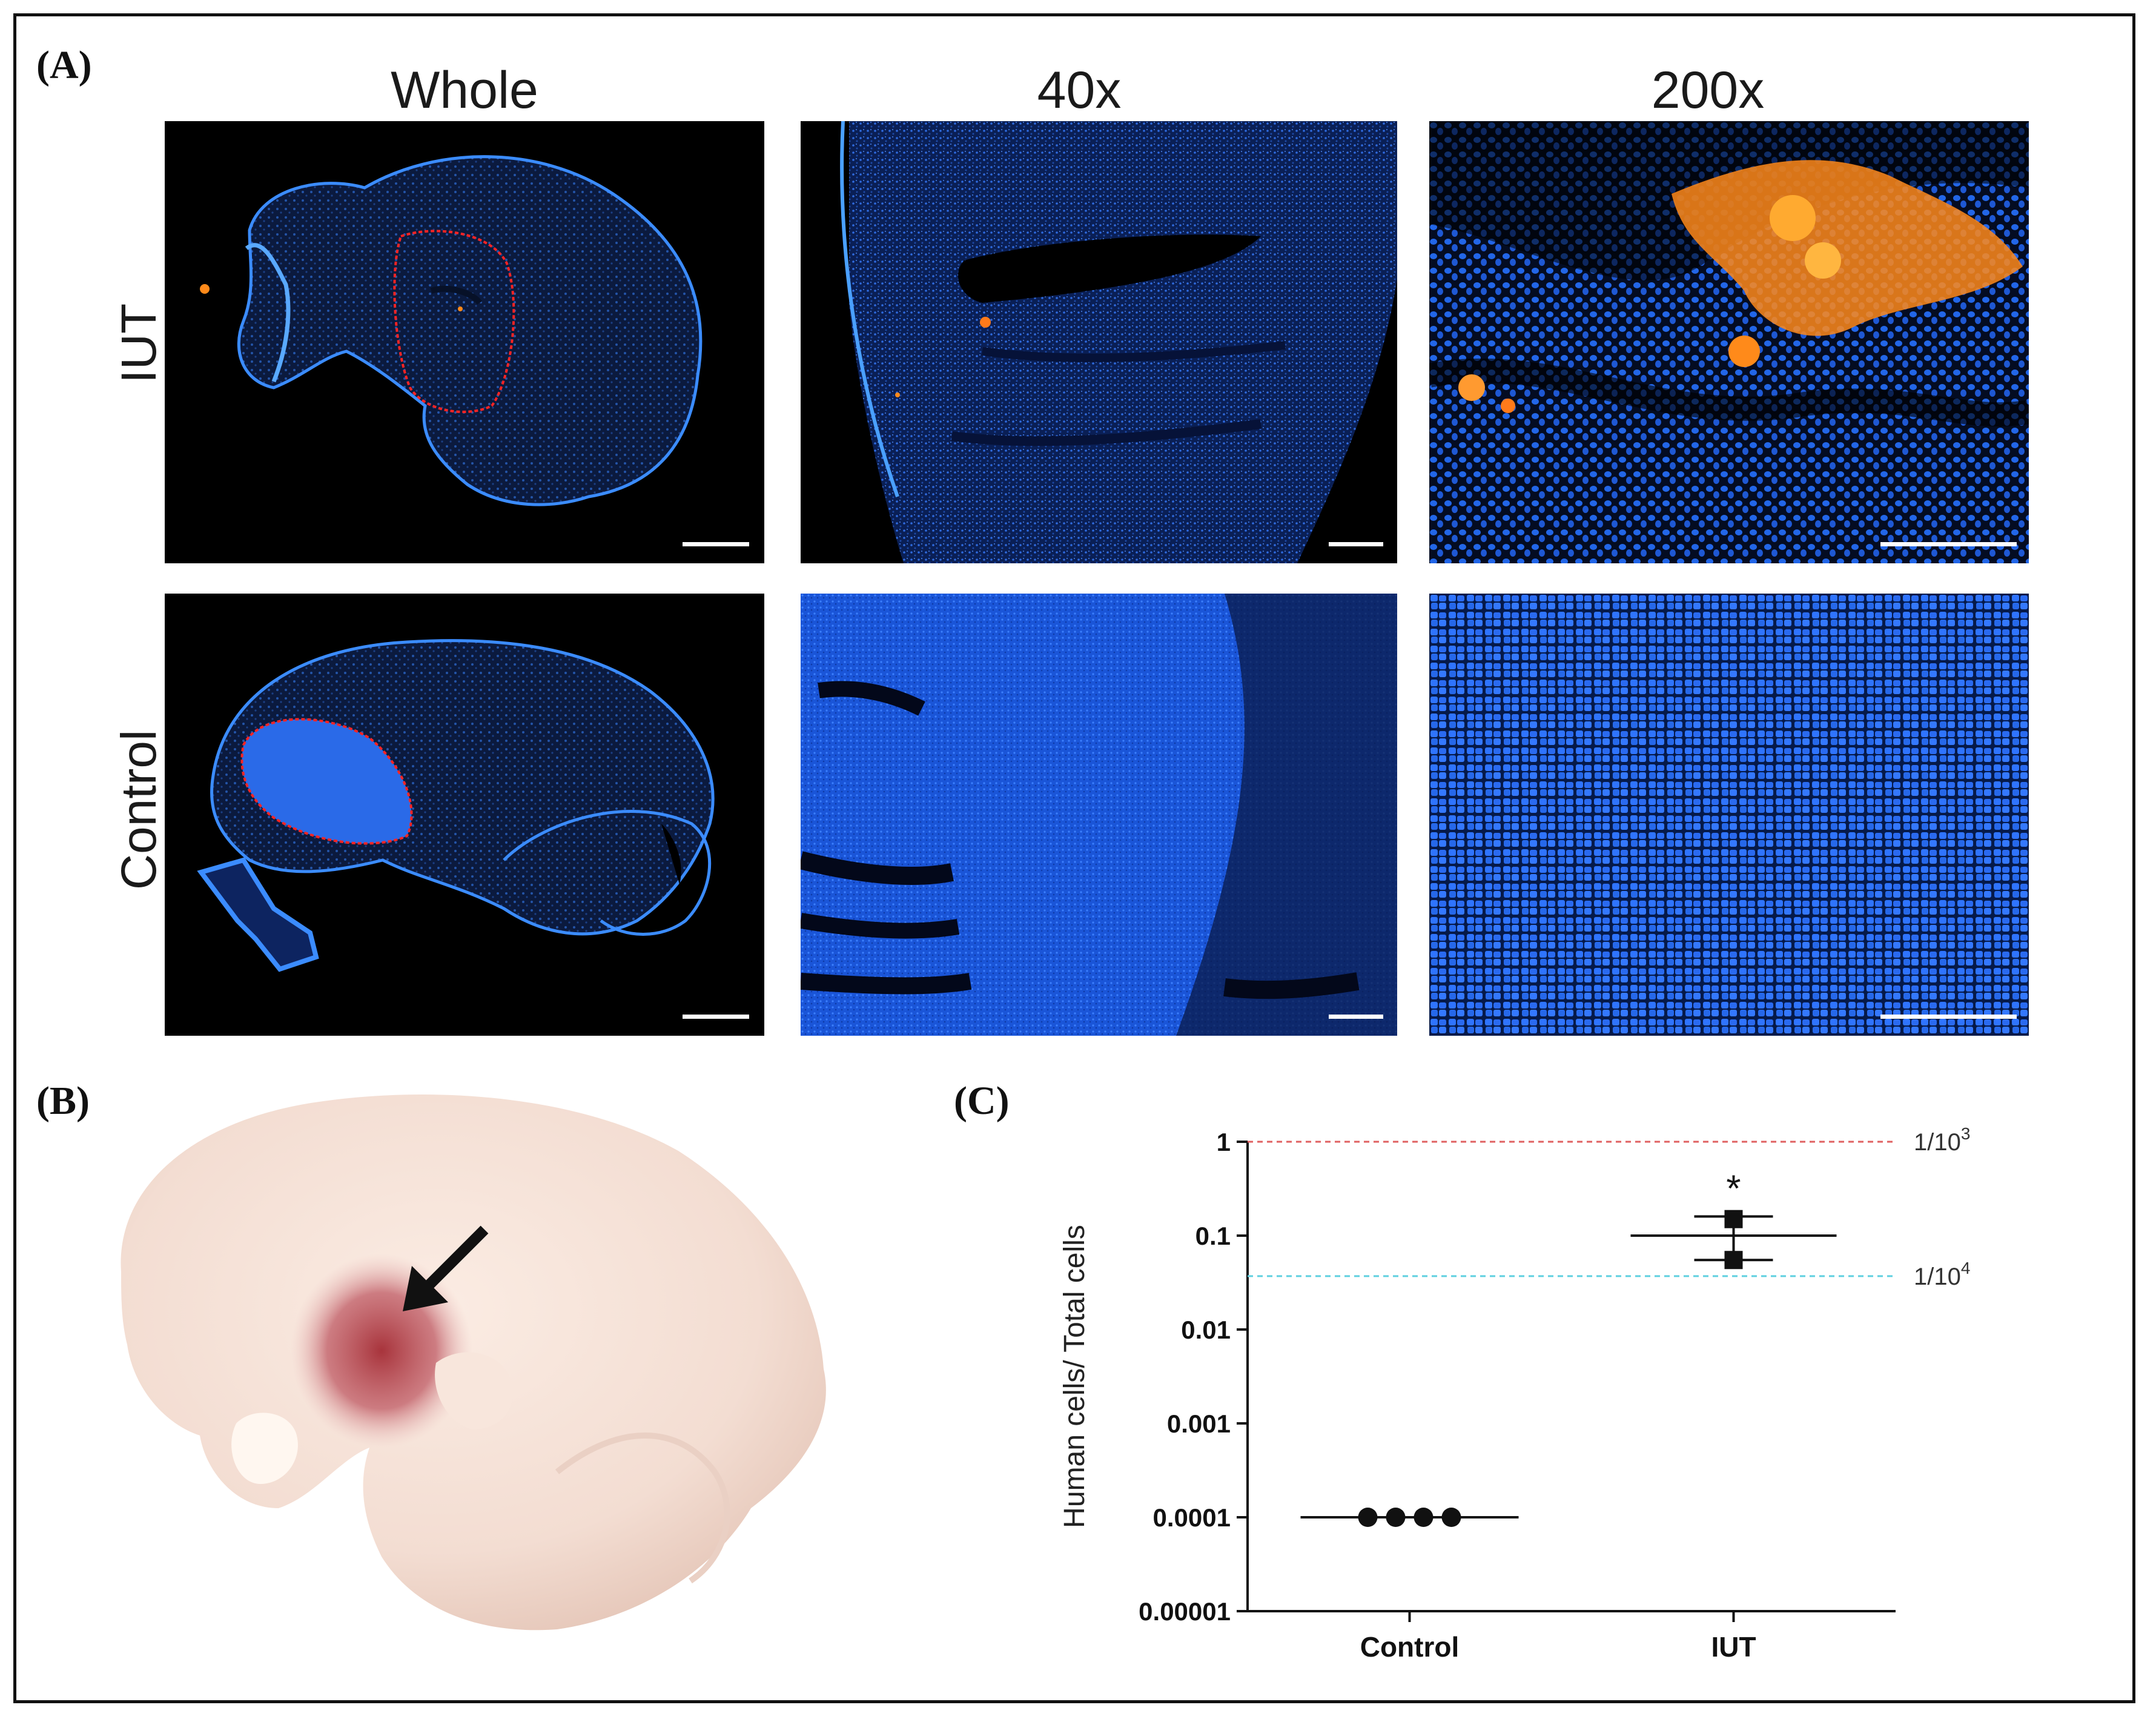 The width and height of the screenshot is (2156, 1722). I want to click on x-tick-label: IUT, so click(1733, 1647).